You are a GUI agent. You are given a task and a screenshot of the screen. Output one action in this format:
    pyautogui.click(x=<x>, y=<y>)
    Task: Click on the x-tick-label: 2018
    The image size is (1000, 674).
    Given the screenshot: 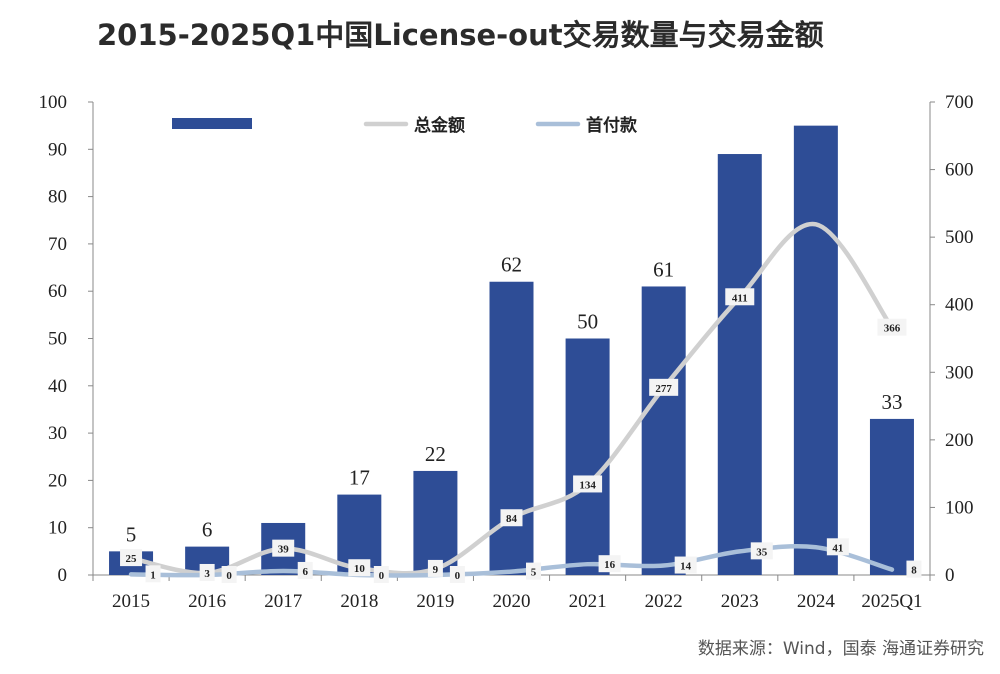 What is the action you would take?
    pyautogui.click(x=359, y=601)
    